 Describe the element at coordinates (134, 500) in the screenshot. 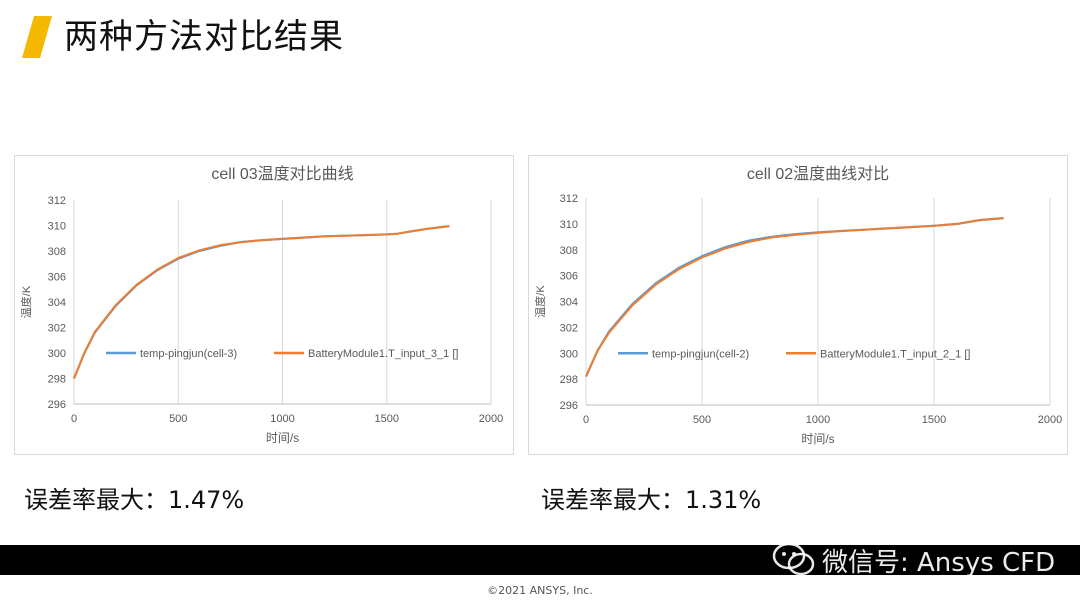

I see `max-error-left: 误差率最大：1.47%` at that location.